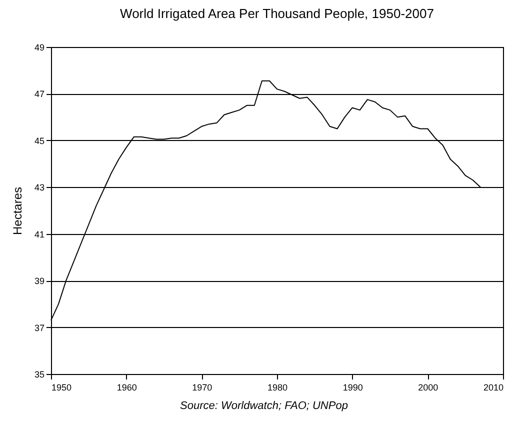  What do you see at coordinates (352, 387) in the screenshot?
I see `x-tick-label: 1990` at bounding box center [352, 387].